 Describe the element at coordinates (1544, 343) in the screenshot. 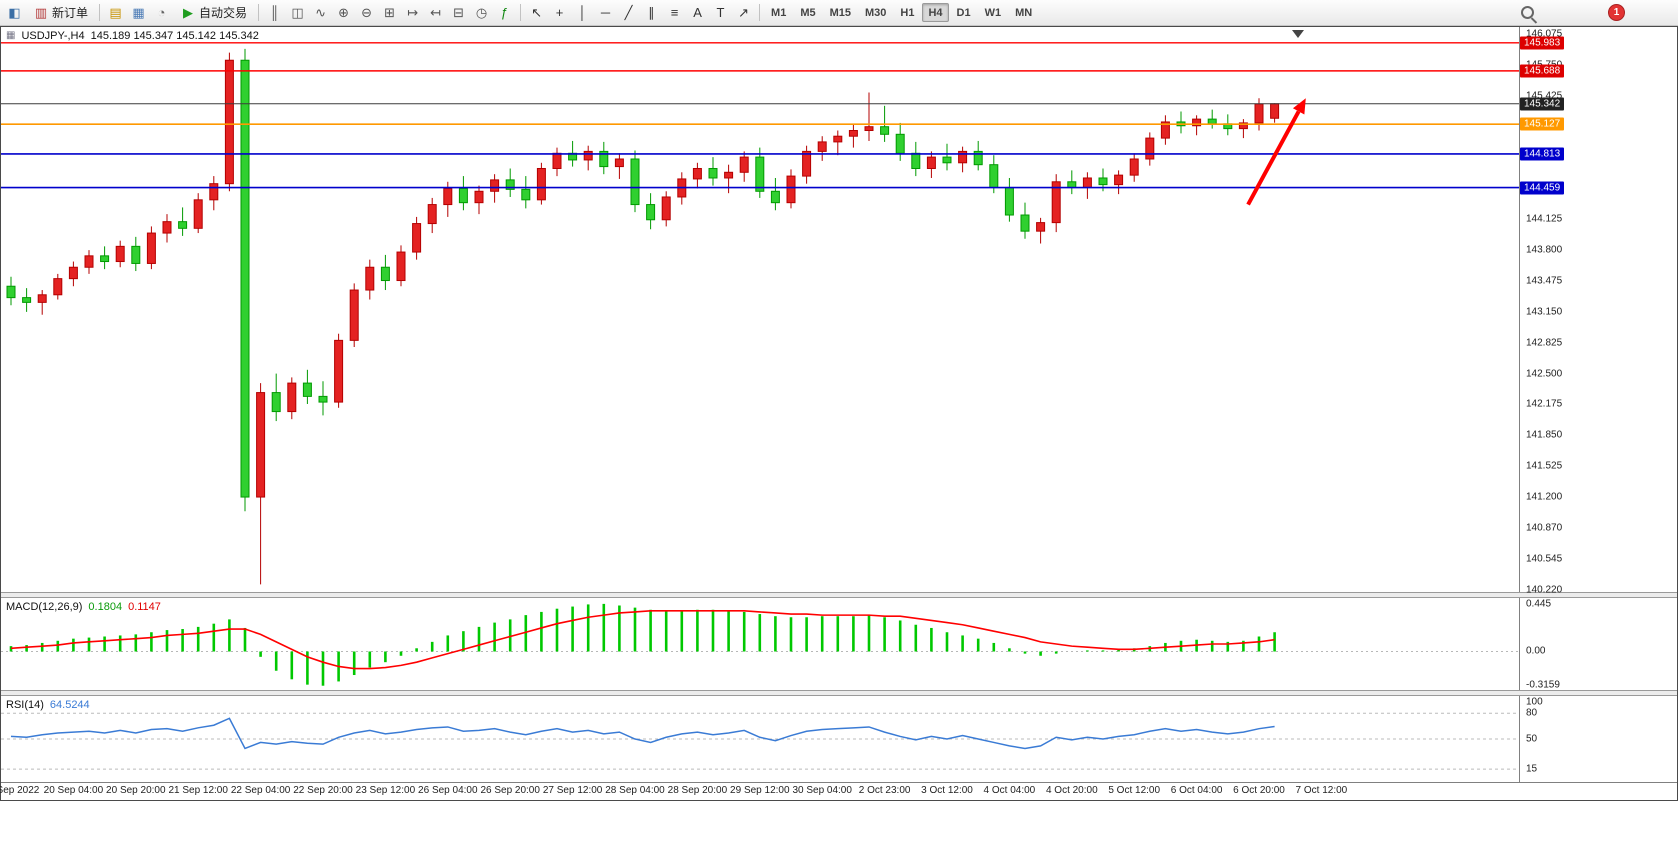

I see `price-tick: 142.825` at that location.